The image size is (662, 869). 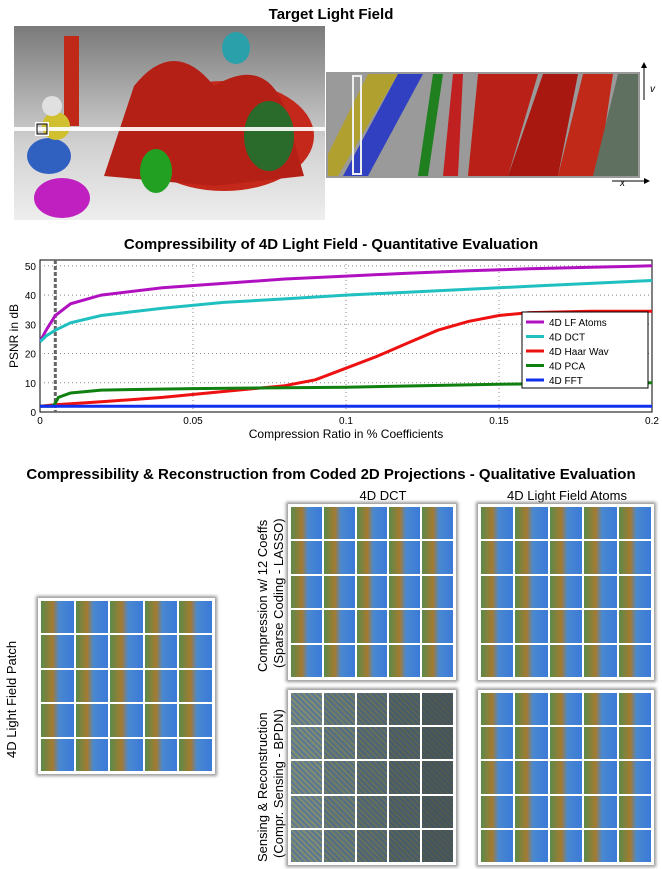 I want to click on y-tick-label: 0, so click(x=33, y=413).